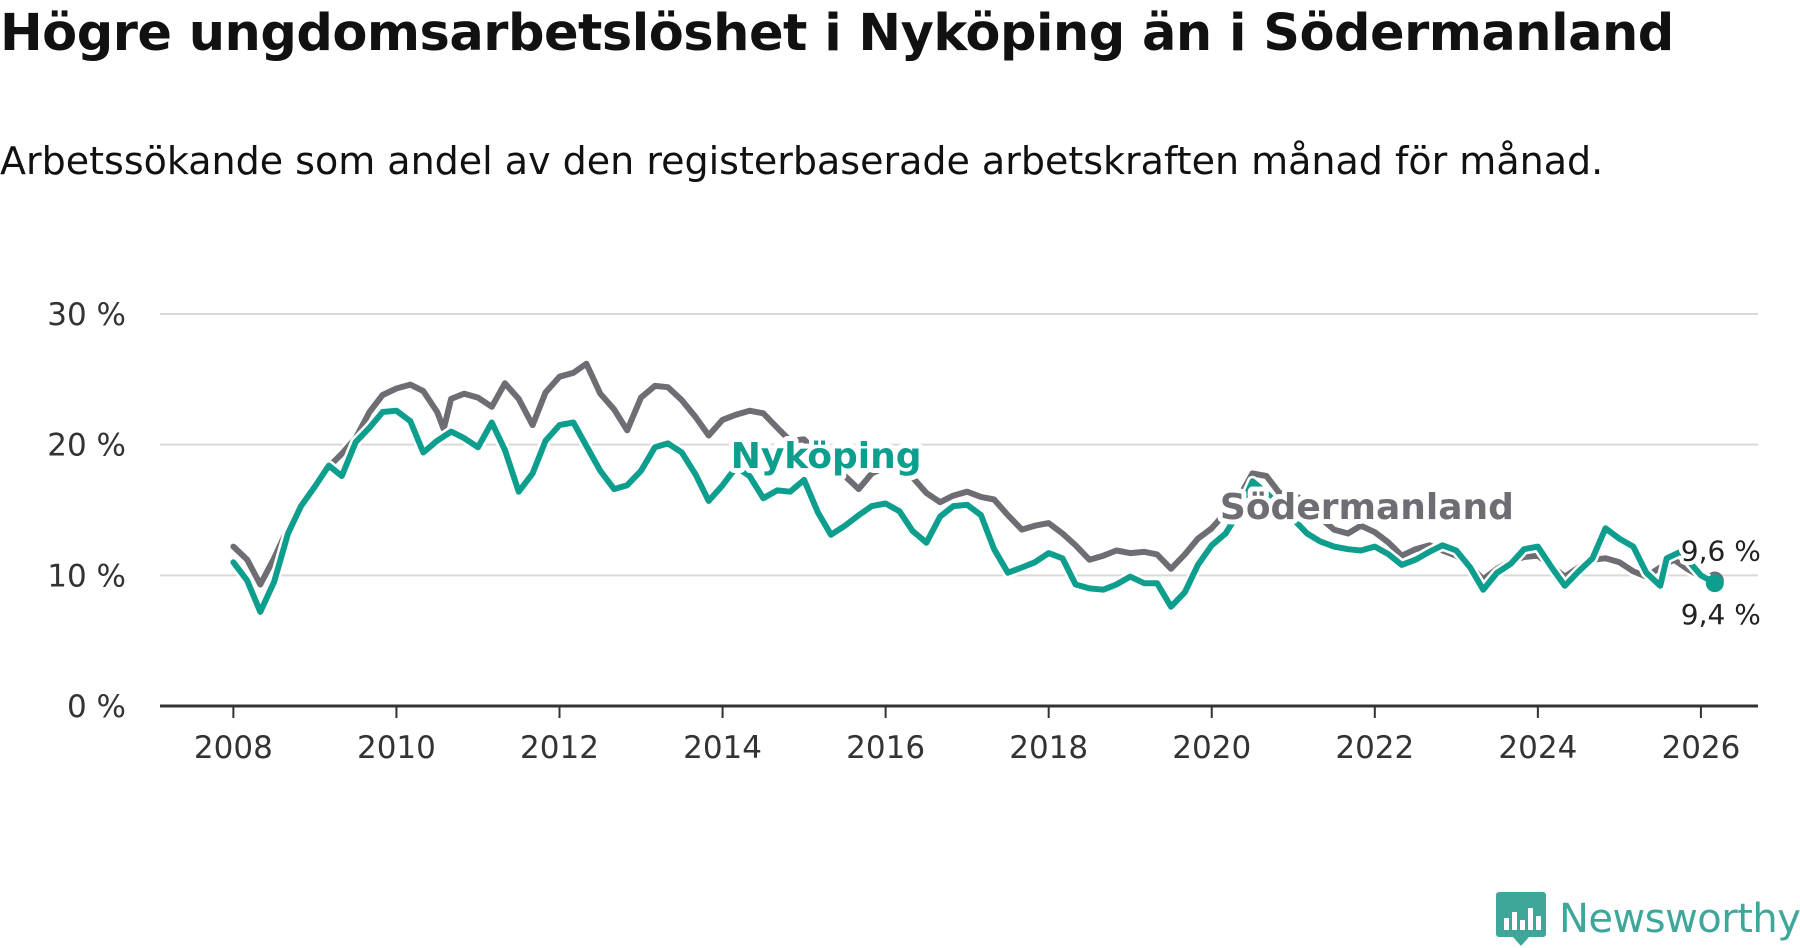 Image resolution: width=1800 pixels, height=948 pixels. I want to click on x-tick-label: 2010, so click(396, 748).